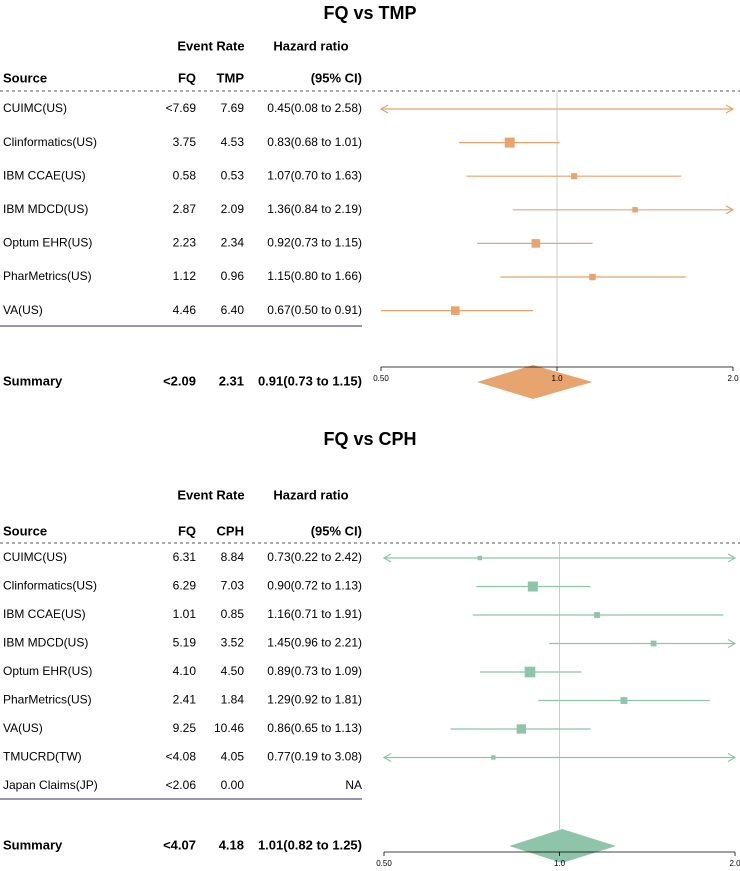 The width and height of the screenshot is (740, 871). Describe the element at coordinates (185, 243) in the screenshot. I see `row-col-a-value: 2.23` at that location.